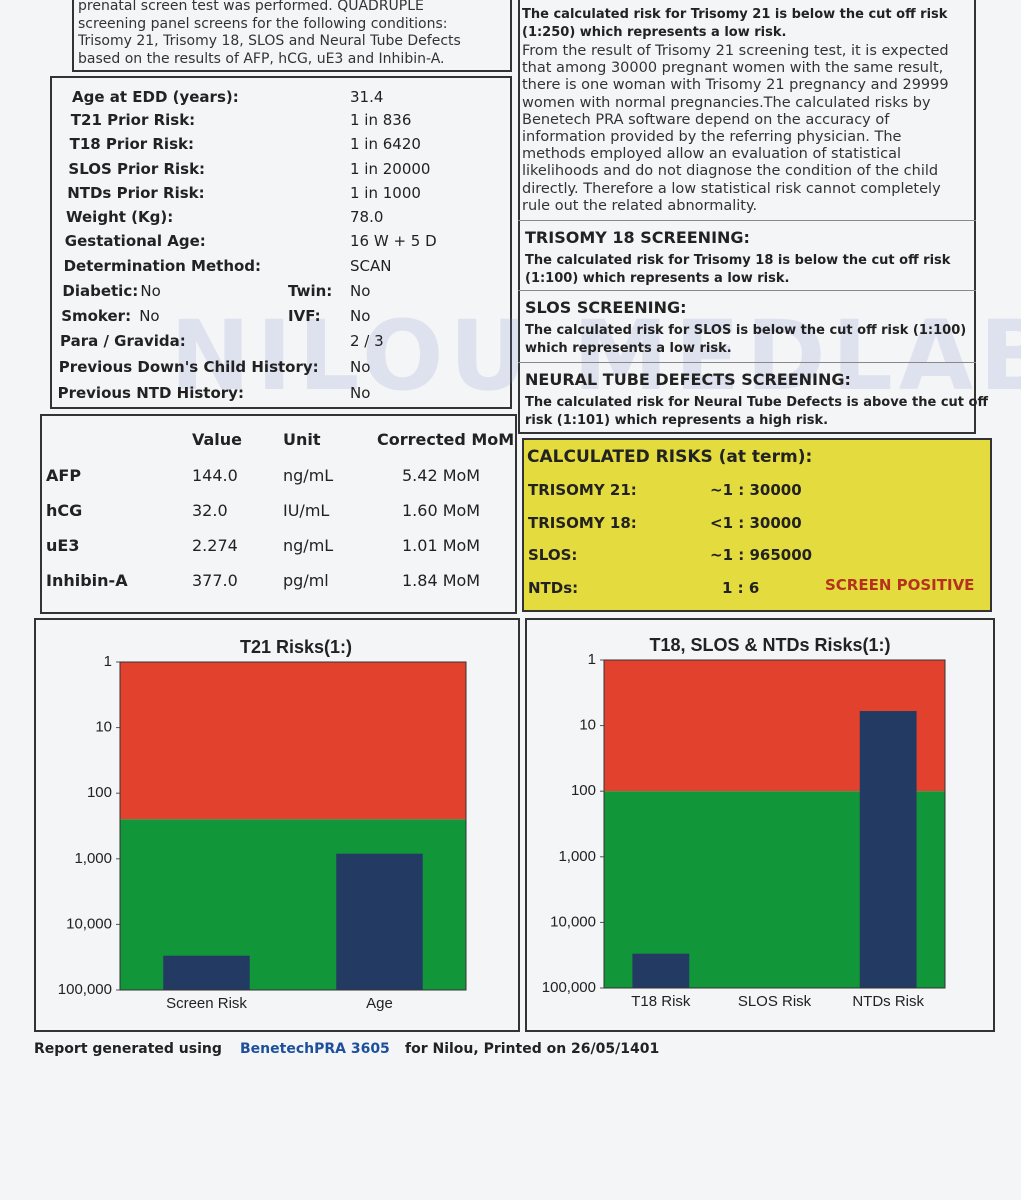  Describe the element at coordinates (381, 120) in the screenshot. I see `info-value: 1 in 836` at that location.